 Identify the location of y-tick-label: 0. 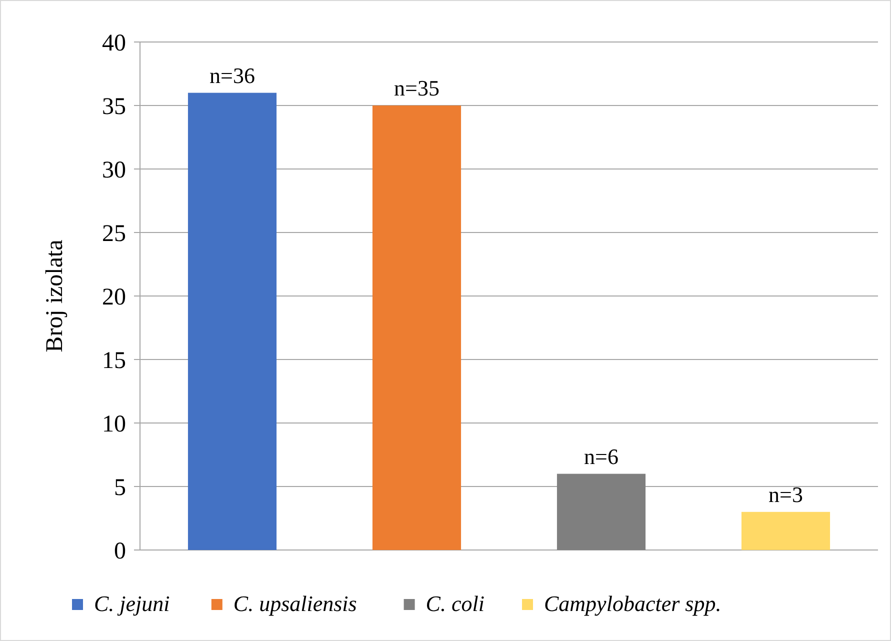
(120, 551).